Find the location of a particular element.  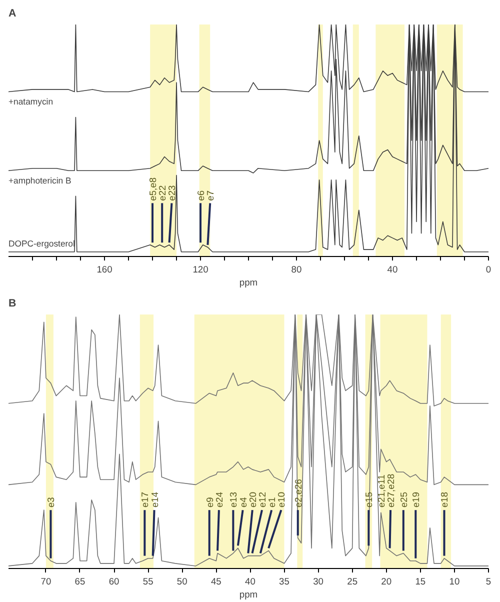

annotation: e17 is located at coordinates (145, 500).